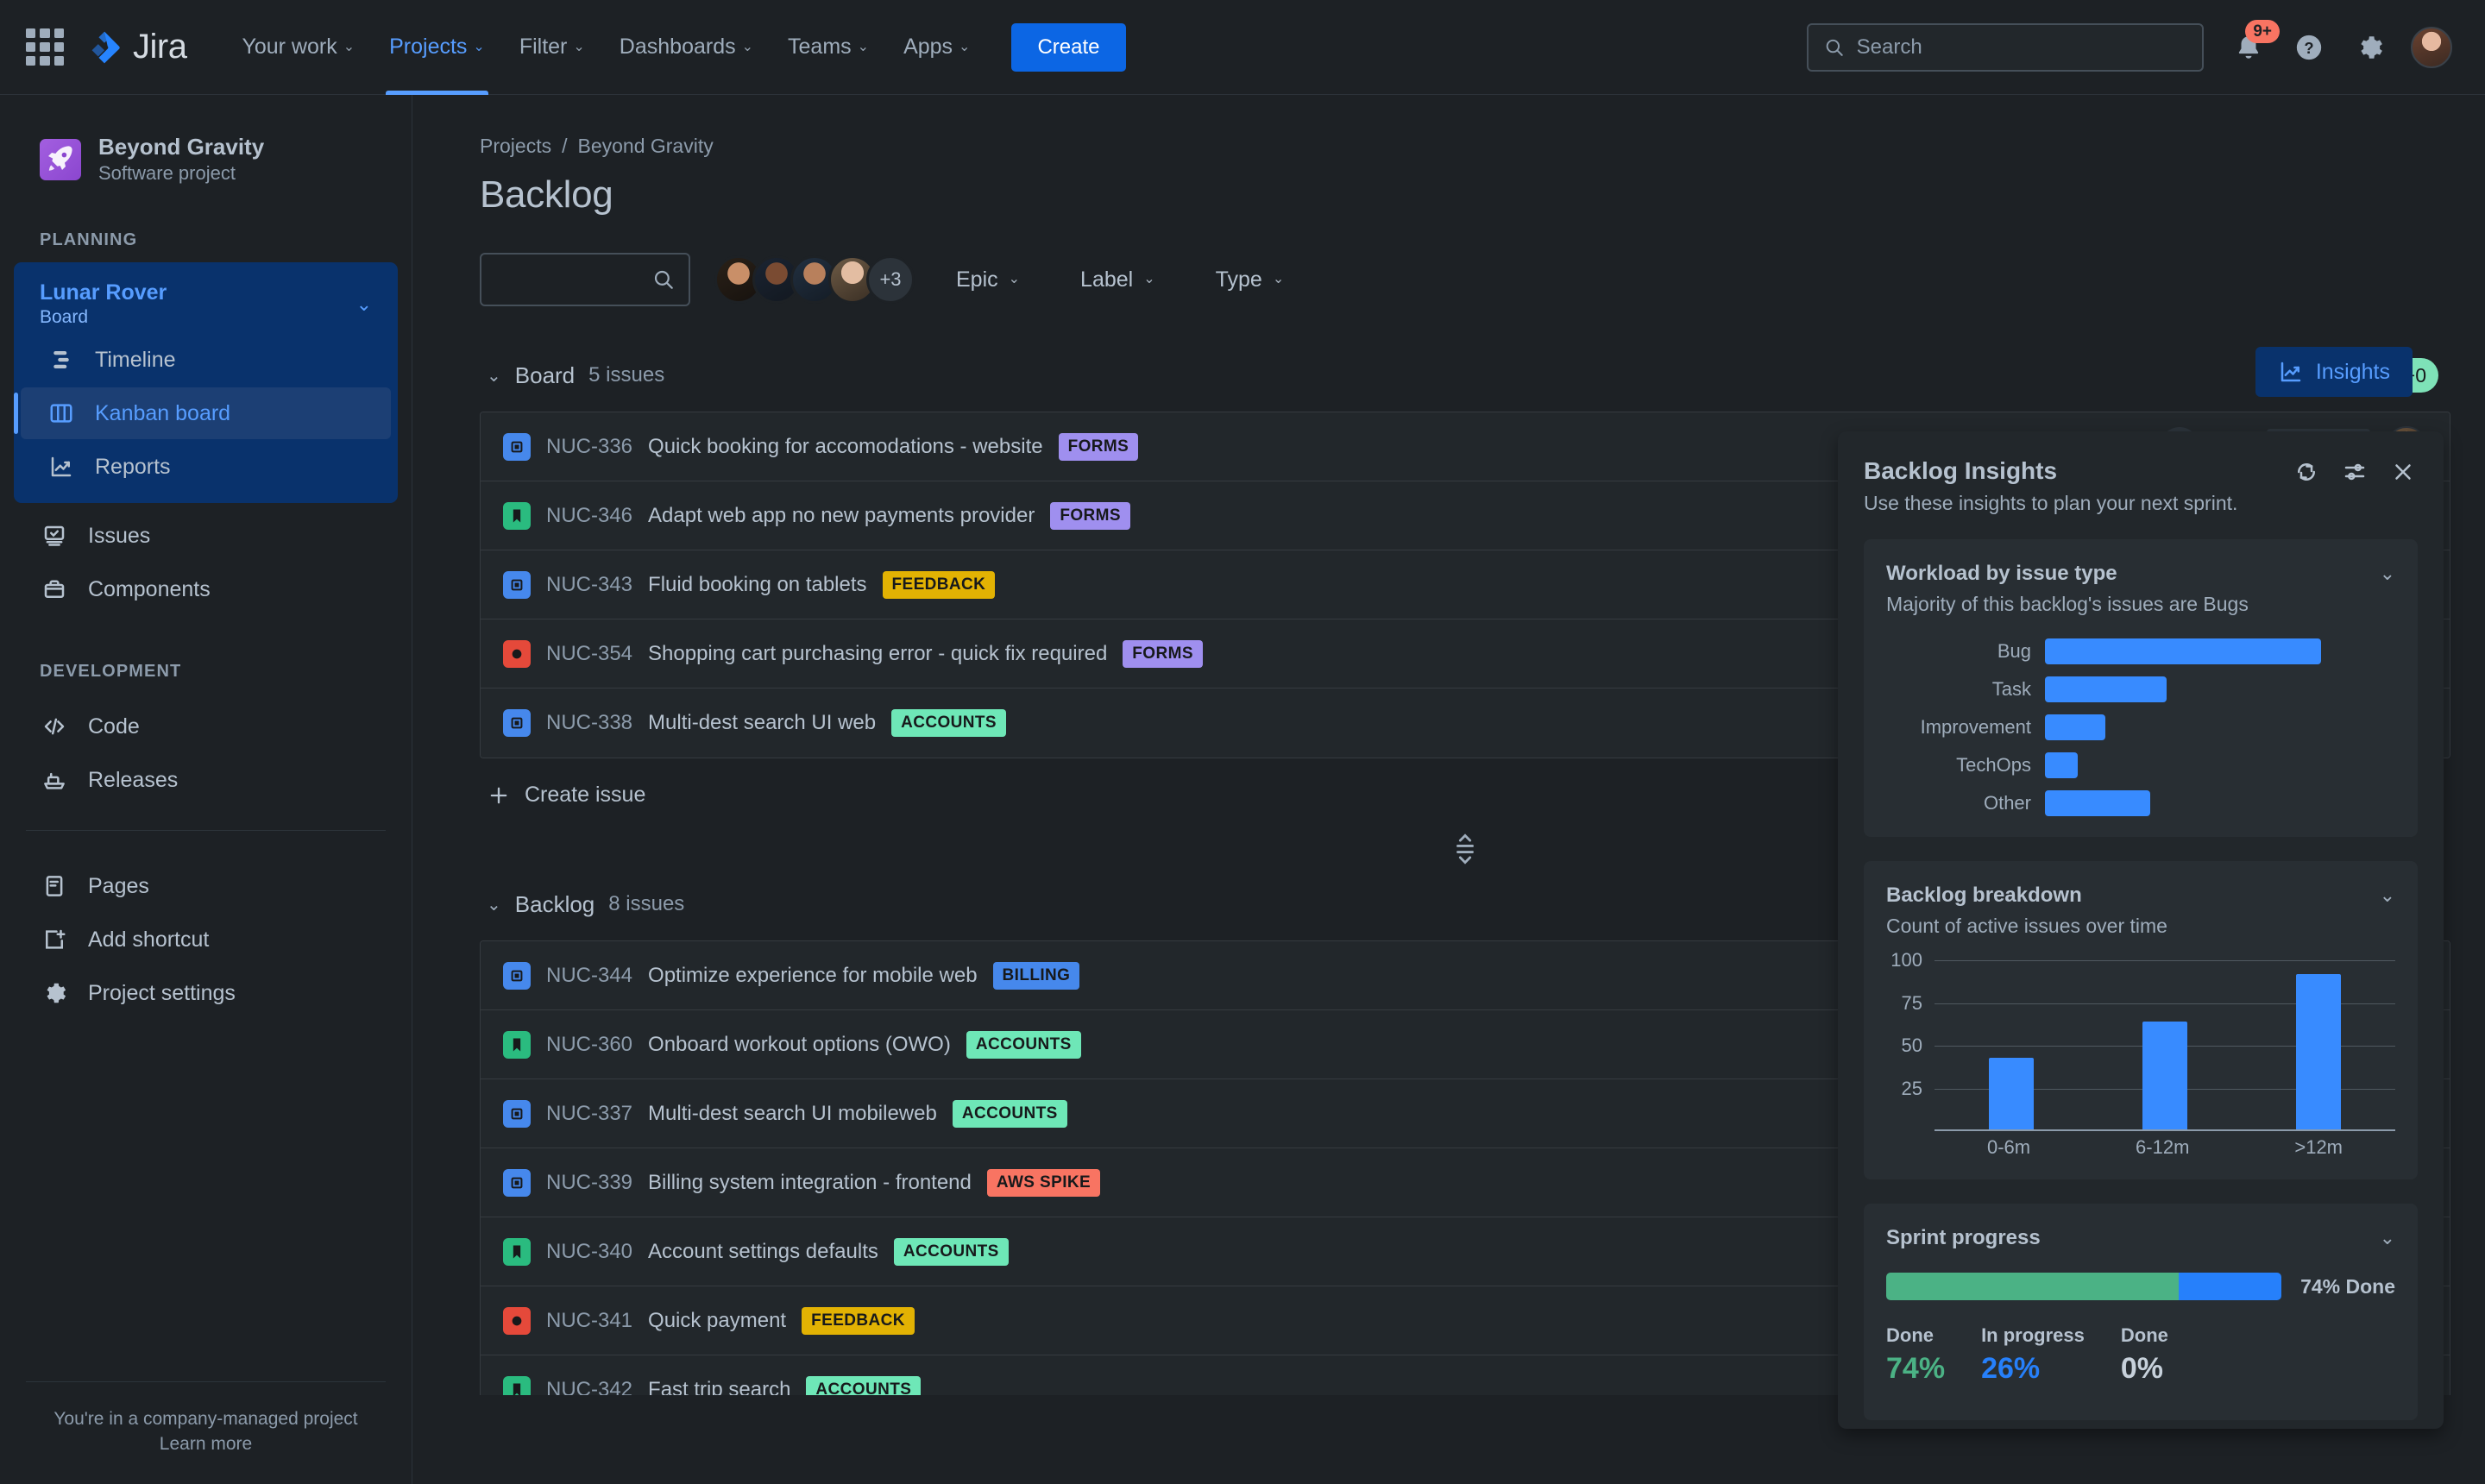  I want to click on filter-label: Label ⌄, so click(1117, 280).